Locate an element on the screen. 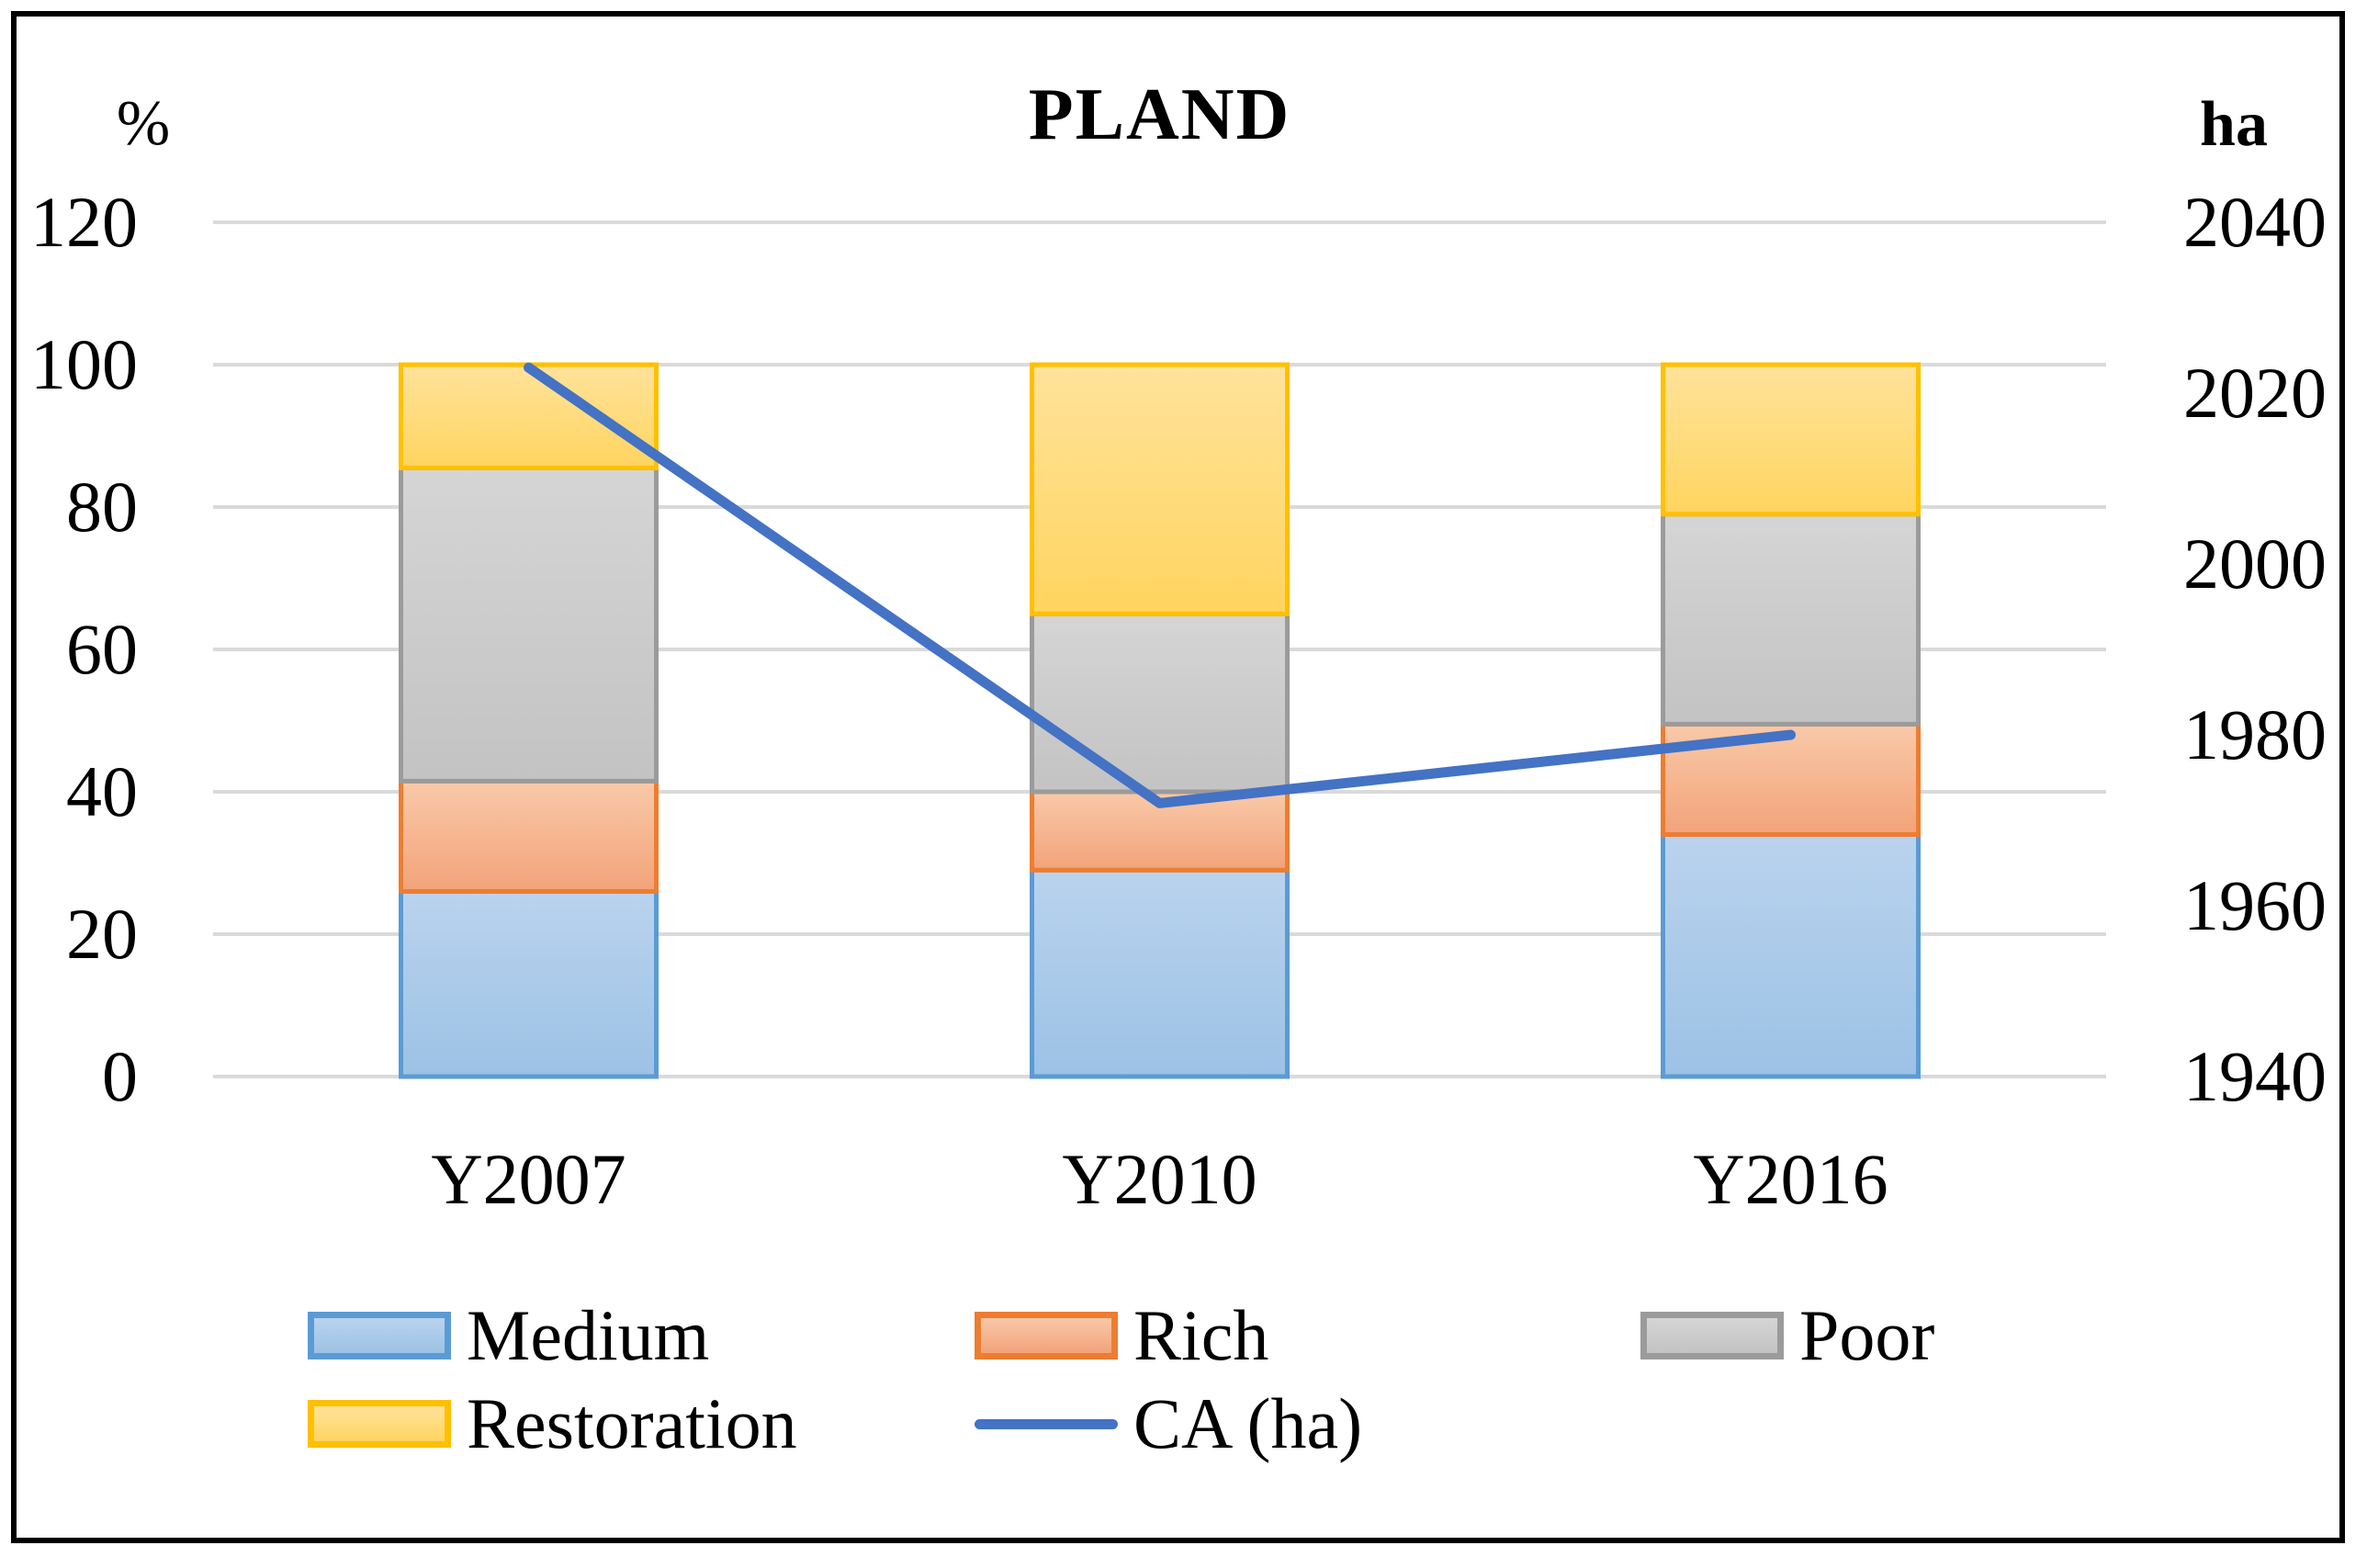 The image size is (2367, 1568). category-label-y2010: Y2010 is located at coordinates (1159, 1179).